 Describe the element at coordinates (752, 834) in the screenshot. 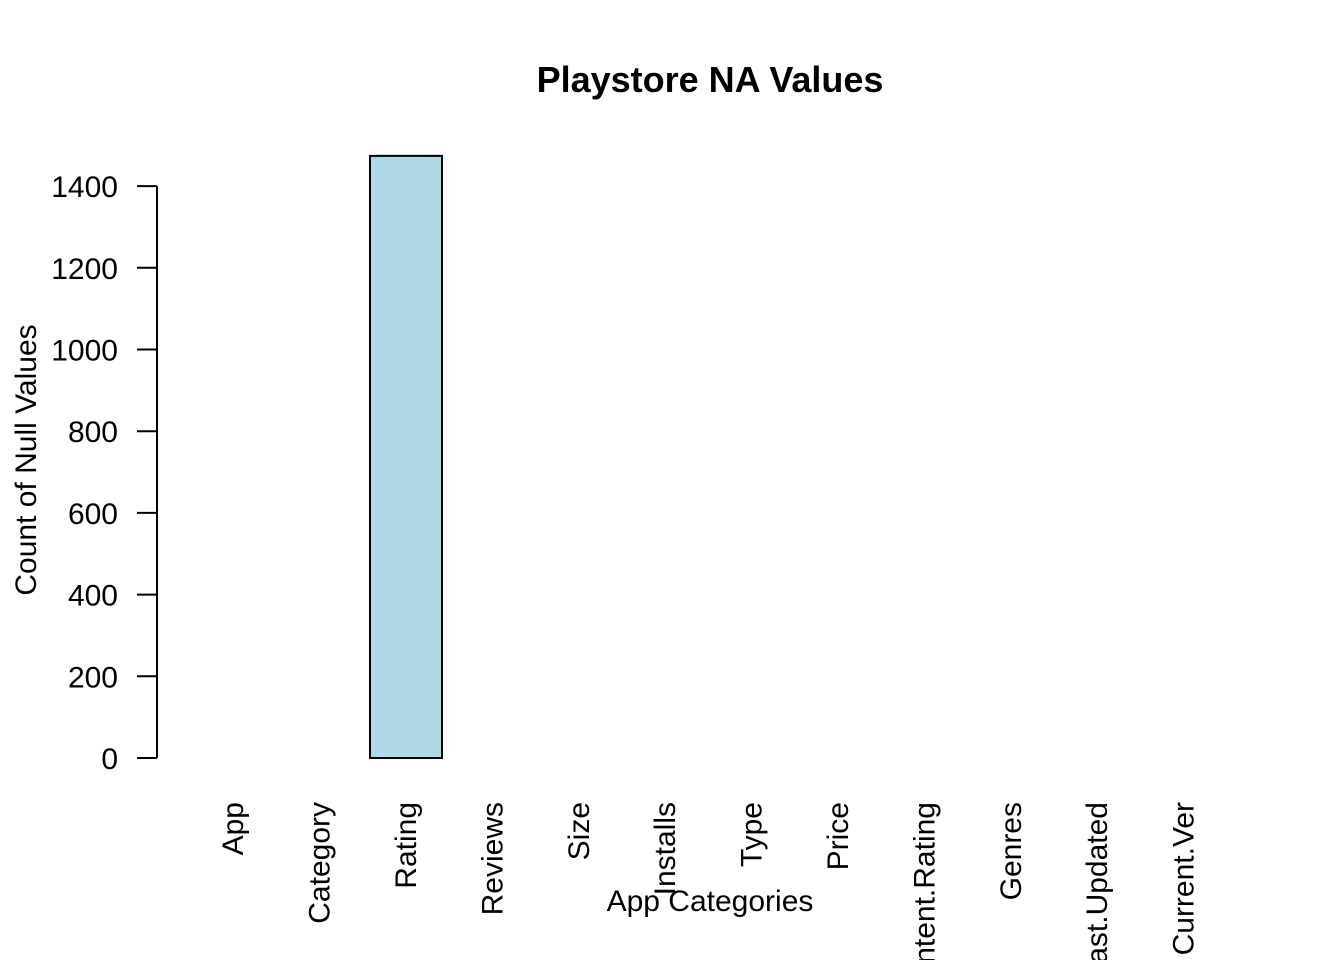

I see `x-tick-label: Type` at that location.